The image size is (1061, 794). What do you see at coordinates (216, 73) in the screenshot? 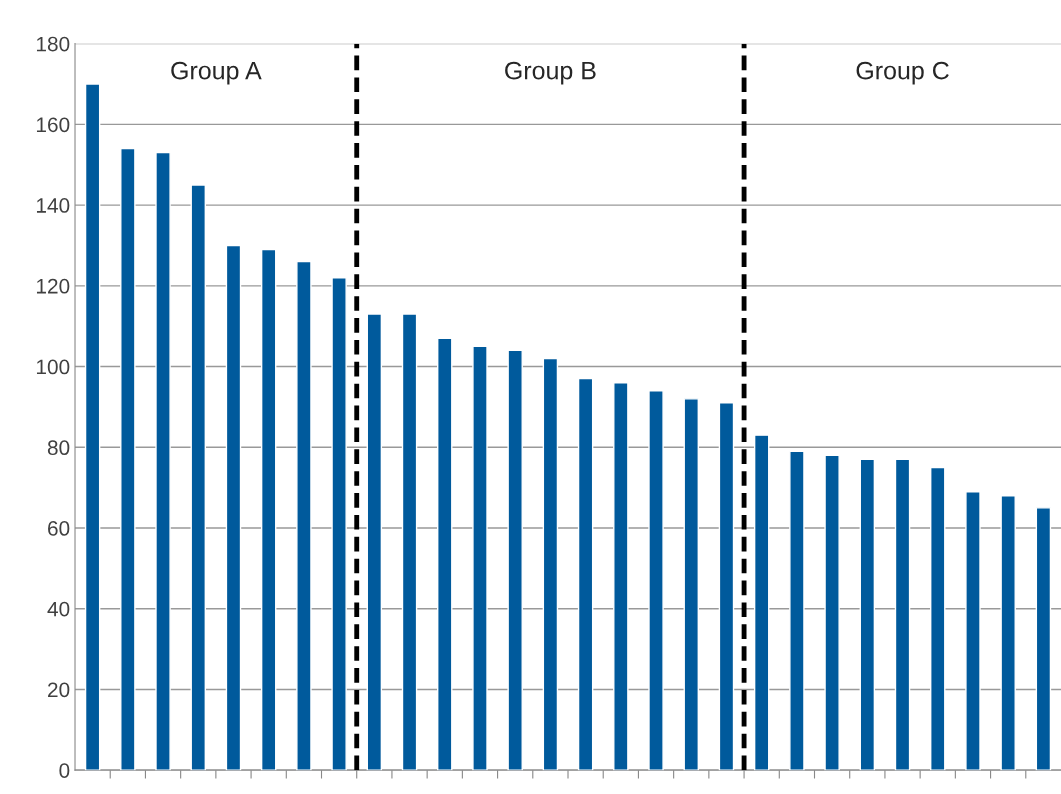
I see `annotation: Group A` at bounding box center [216, 73].